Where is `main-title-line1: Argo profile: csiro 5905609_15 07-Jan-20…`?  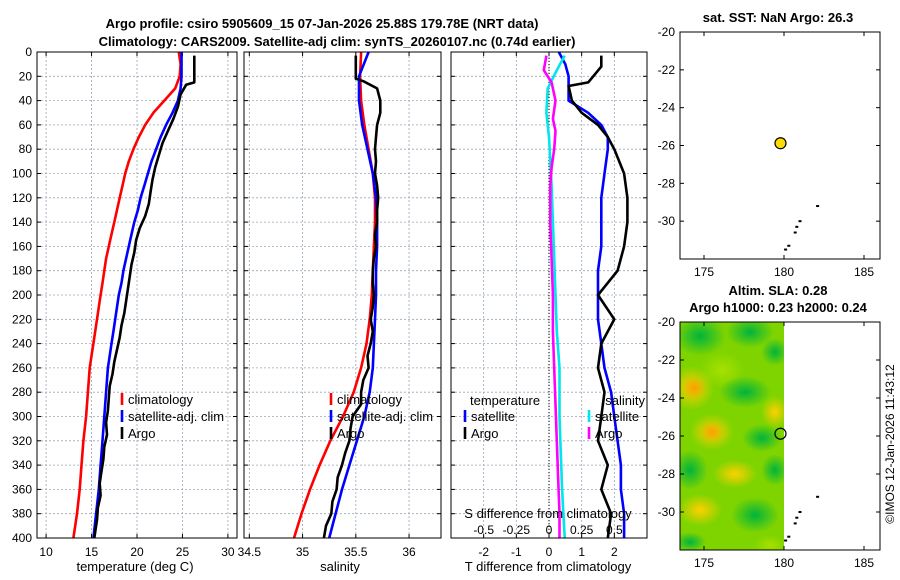 main-title-line1: Argo profile: csiro 5905609_15 07-Jan-20… is located at coordinates (322, 23).